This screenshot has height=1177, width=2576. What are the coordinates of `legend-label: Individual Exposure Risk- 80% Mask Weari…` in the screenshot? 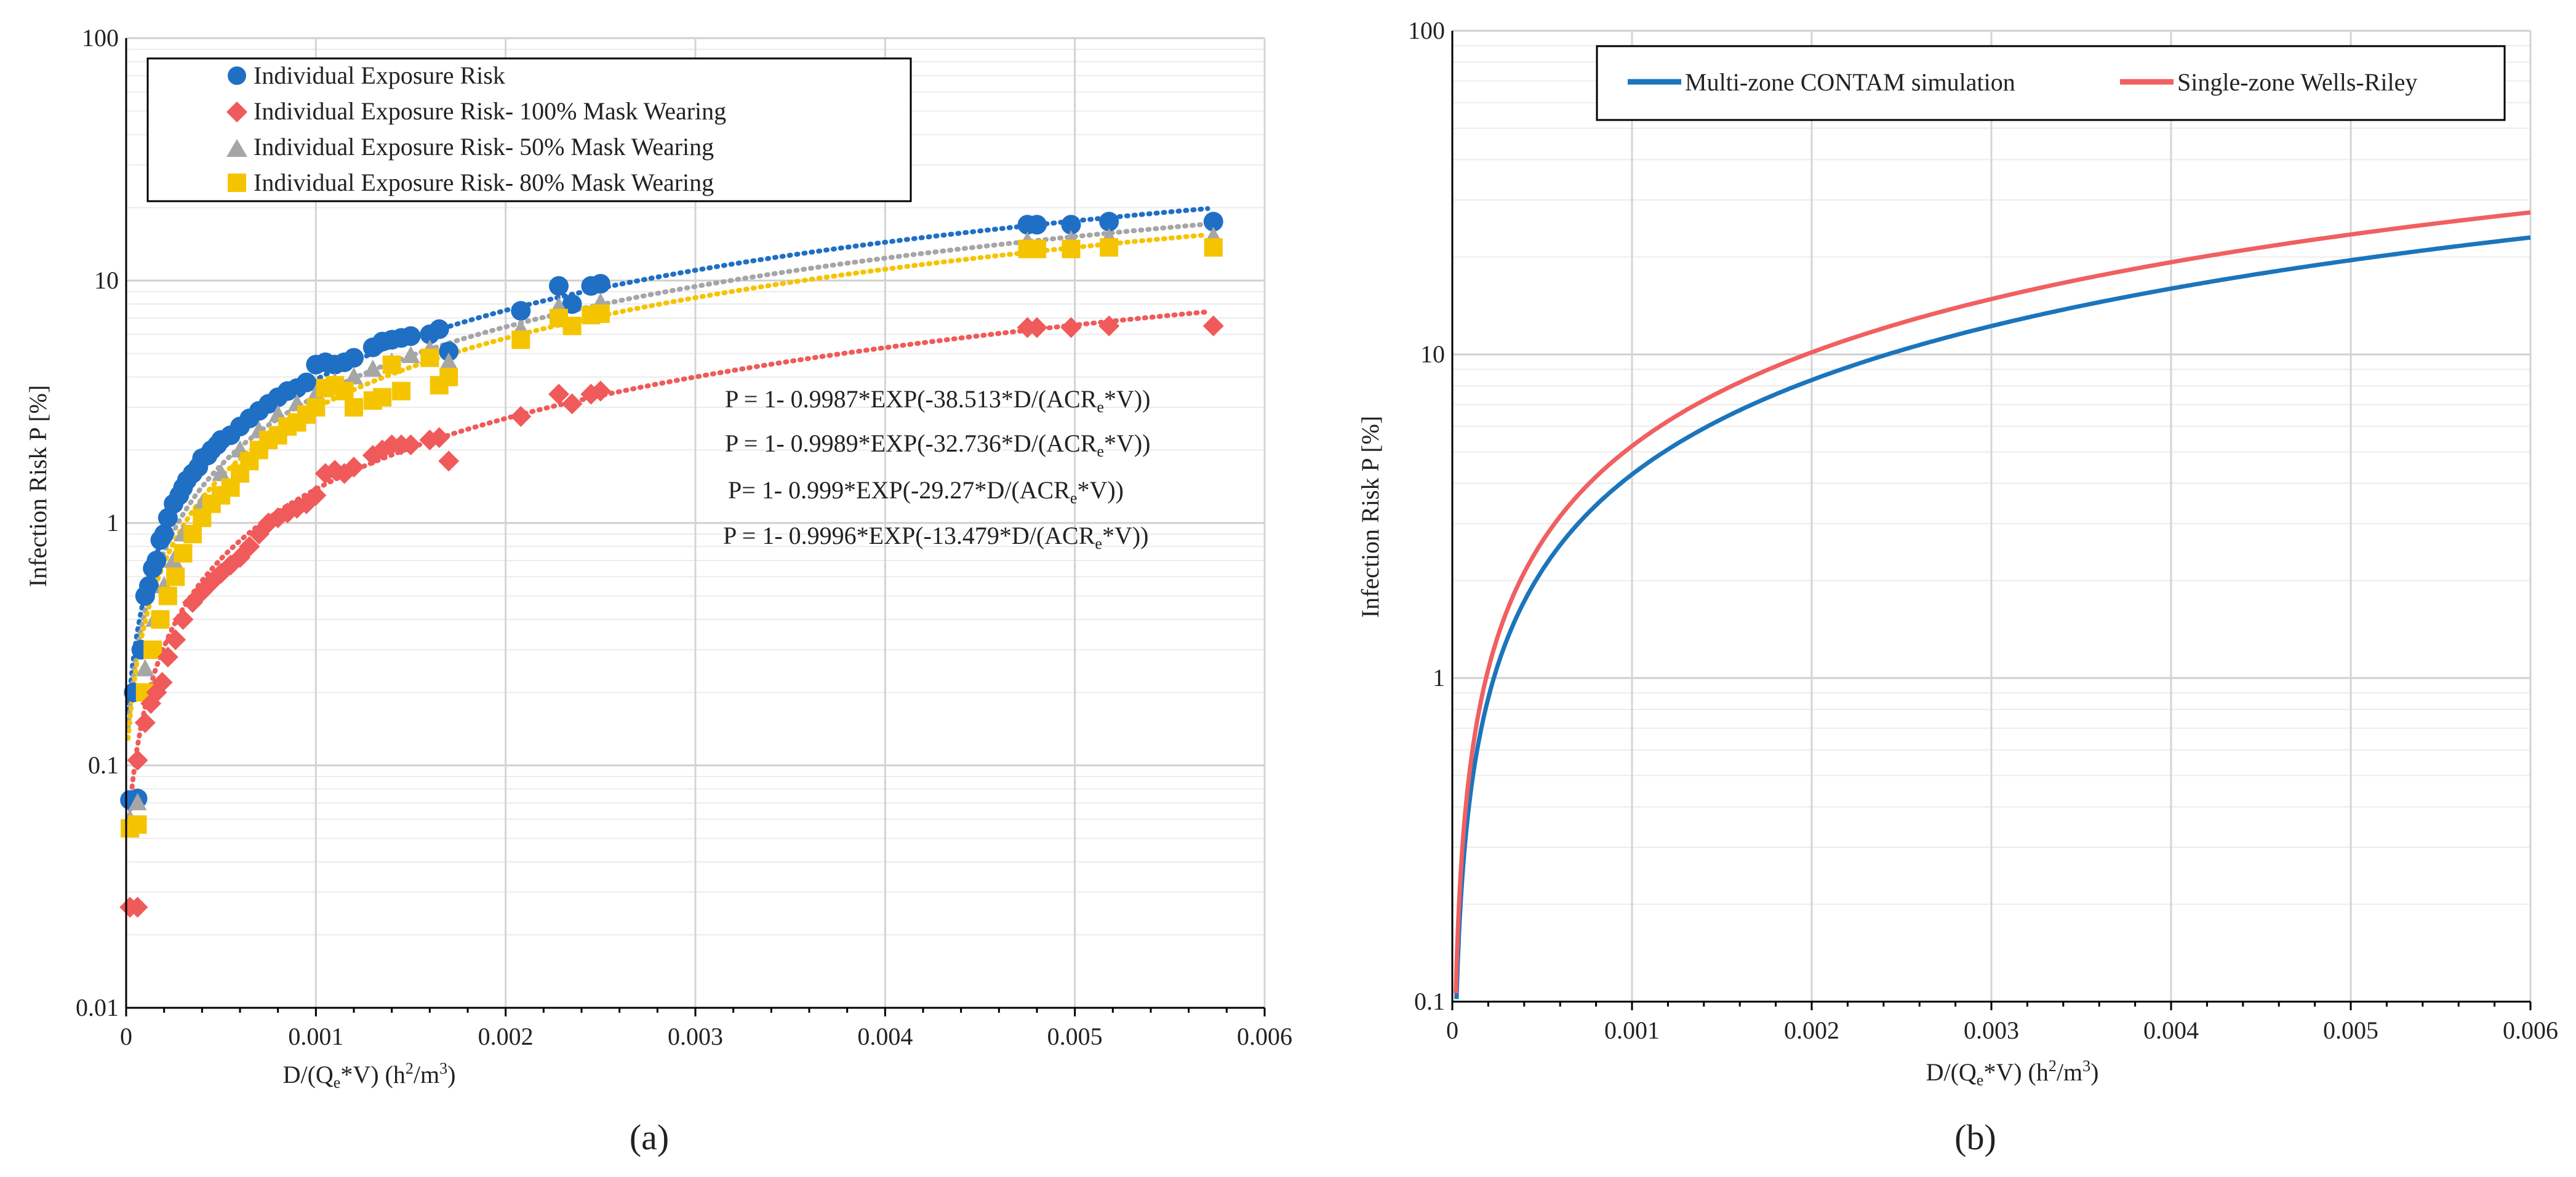 It's located at (484, 182).